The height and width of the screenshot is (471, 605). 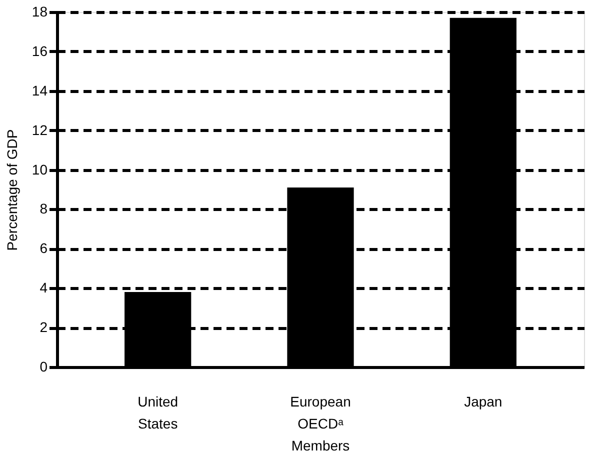 What do you see at coordinates (40, 12) in the screenshot?
I see `y-tick-label: 18` at bounding box center [40, 12].